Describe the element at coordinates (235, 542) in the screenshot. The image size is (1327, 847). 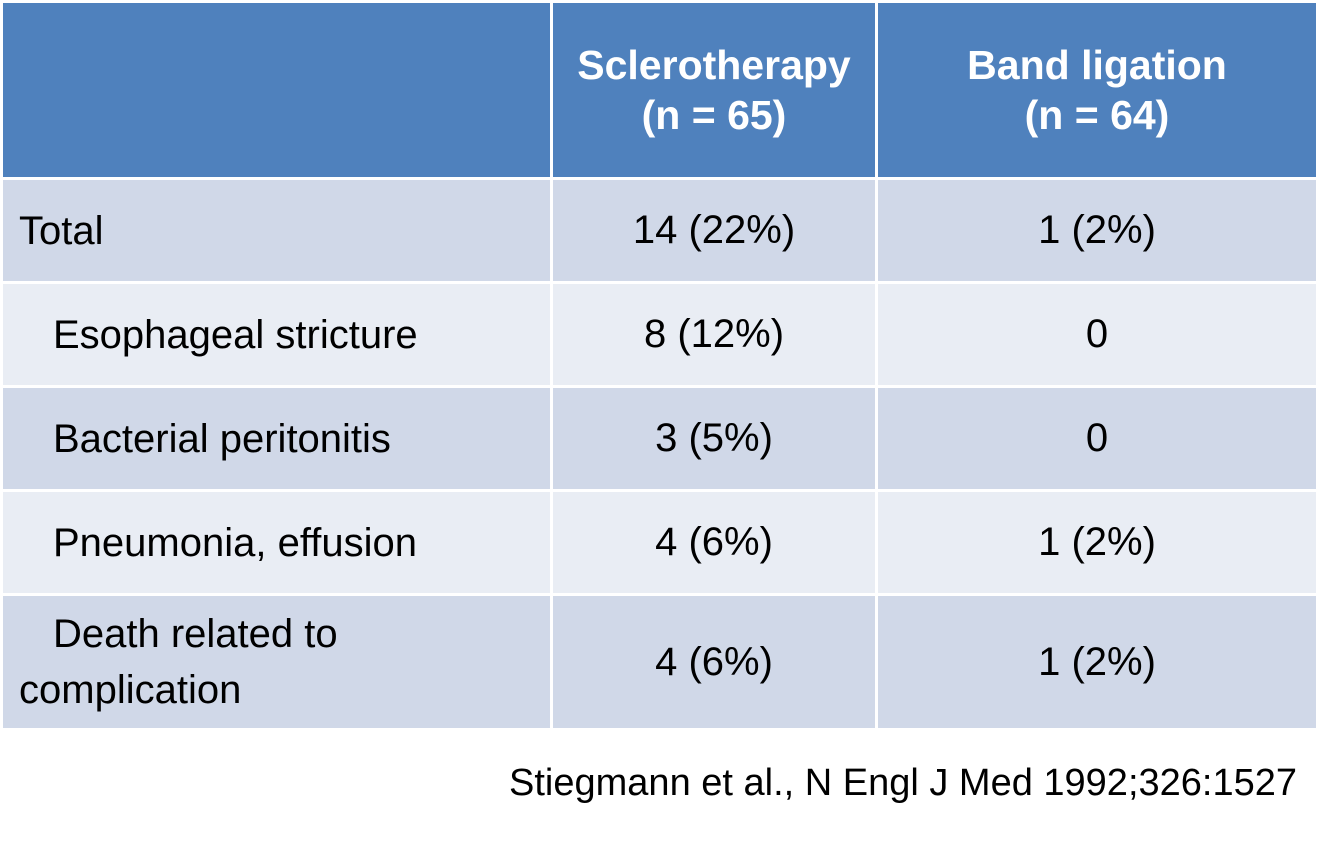
I see `row-label-text: Pneumonia, effusion` at that location.